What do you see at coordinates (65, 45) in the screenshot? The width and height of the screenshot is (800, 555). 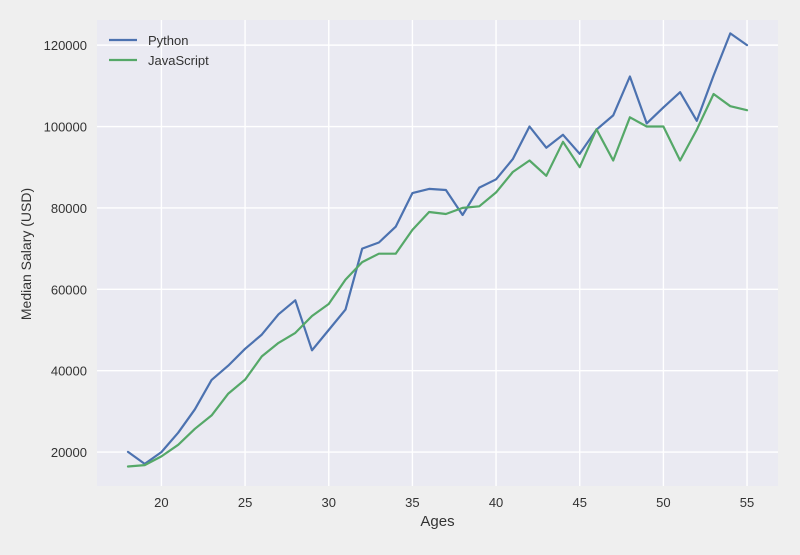 I see `y-tick-label: 120000` at bounding box center [65, 45].